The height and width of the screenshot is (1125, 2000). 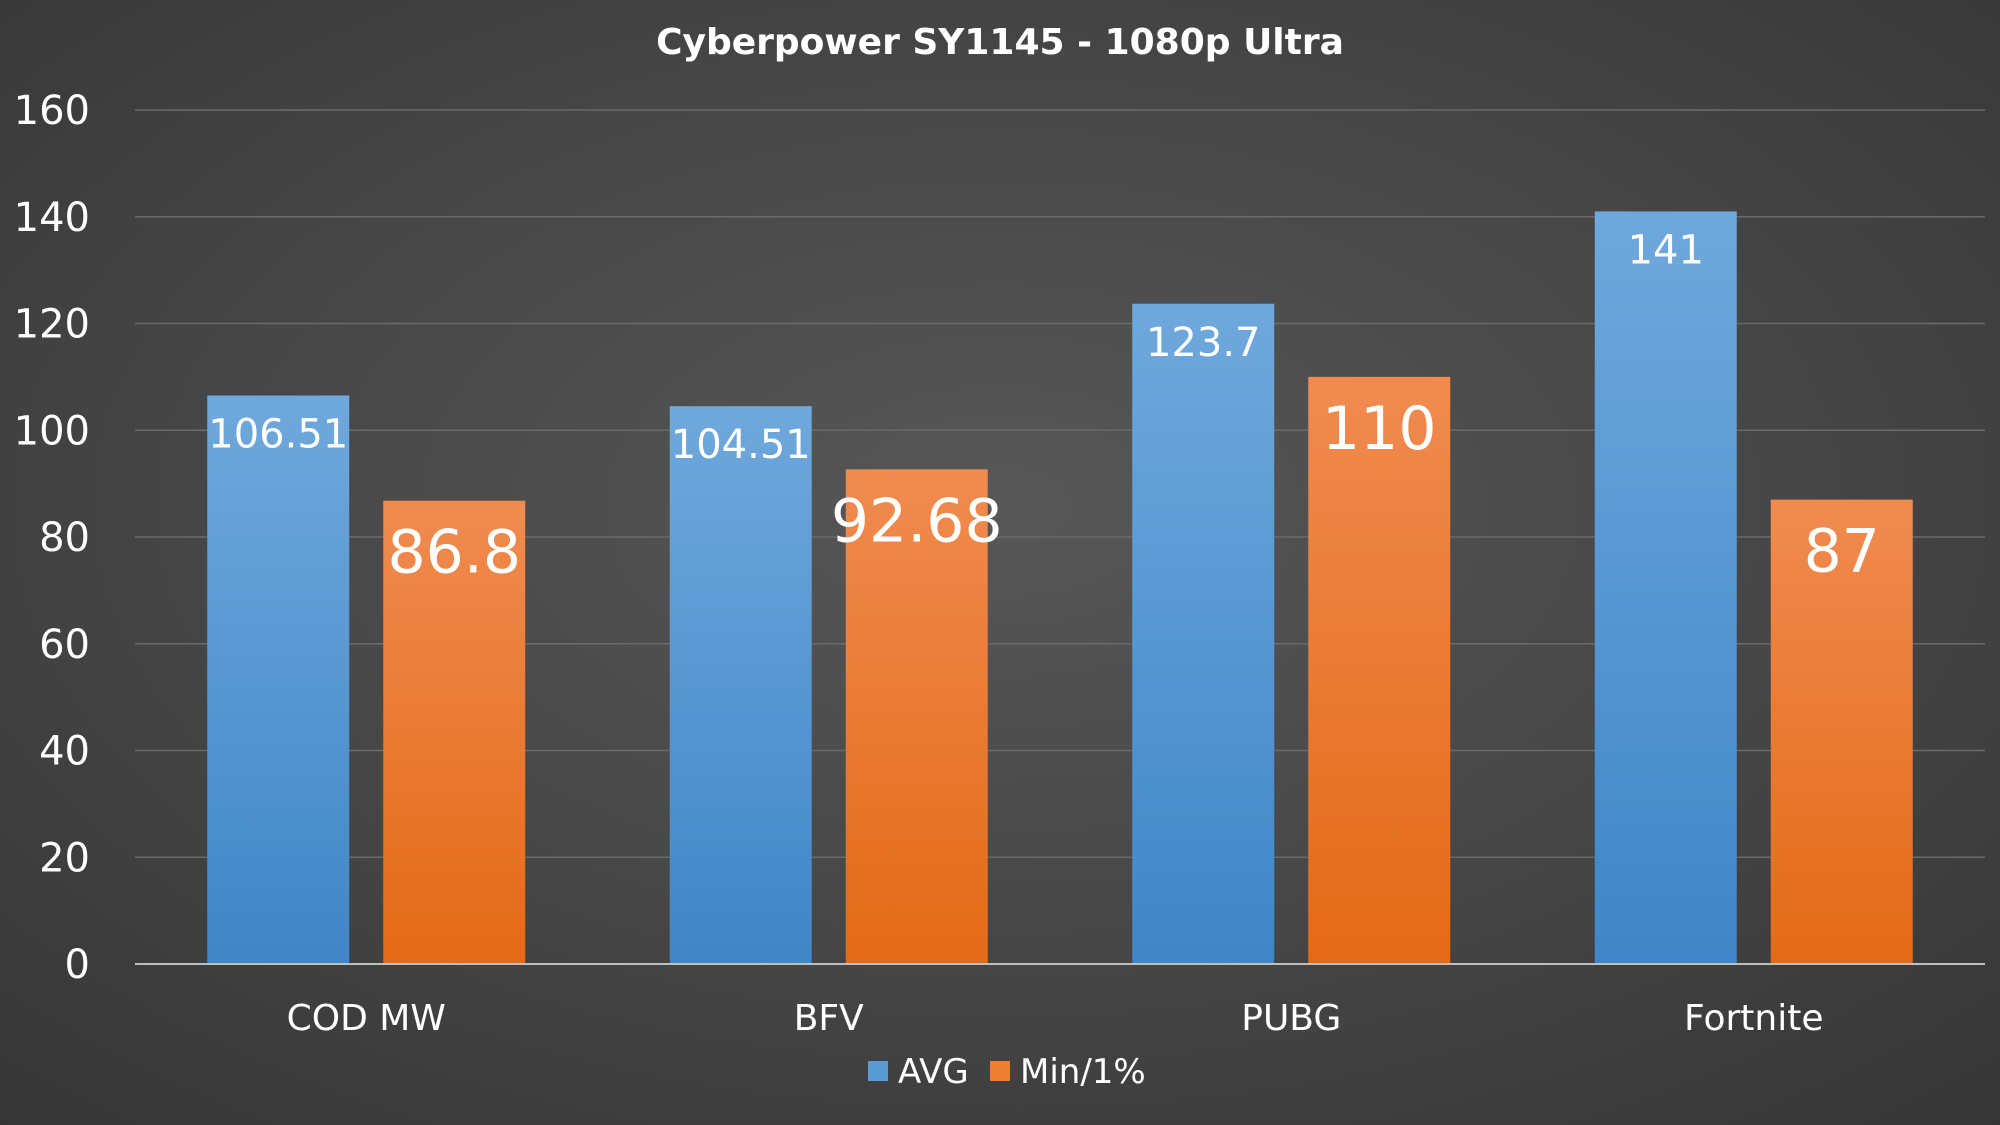 I want to click on y-tick-label: 40, so click(x=64, y=752).